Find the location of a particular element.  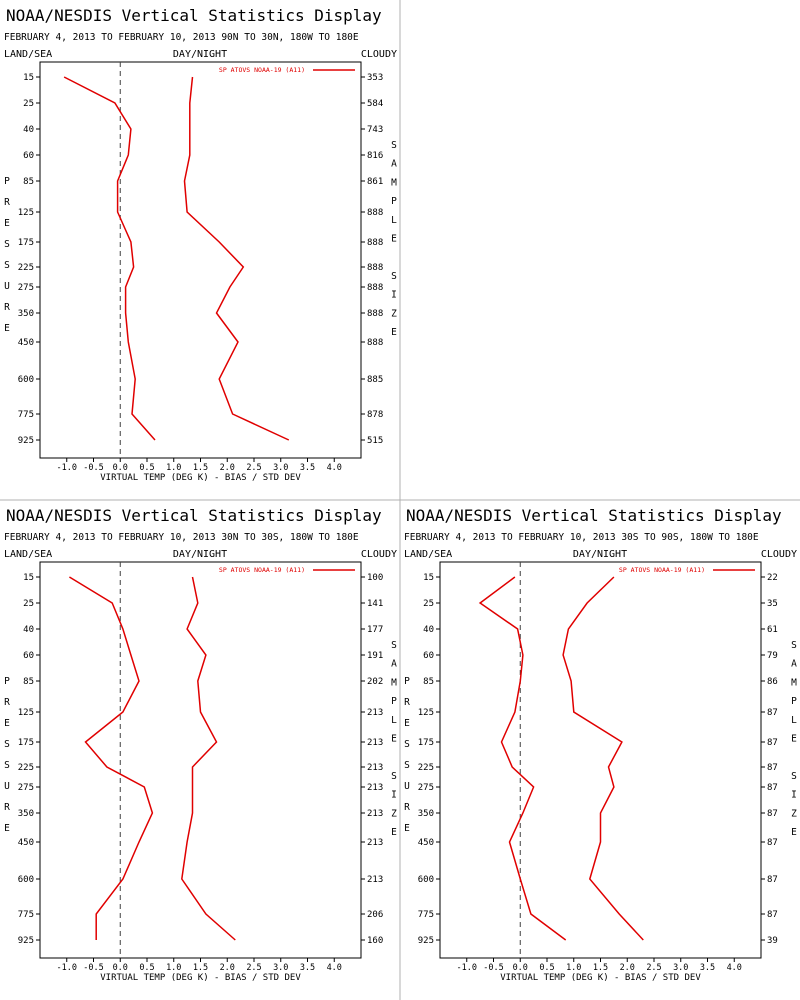

pressure-level-label: 15 is located at coordinates (28, 578).